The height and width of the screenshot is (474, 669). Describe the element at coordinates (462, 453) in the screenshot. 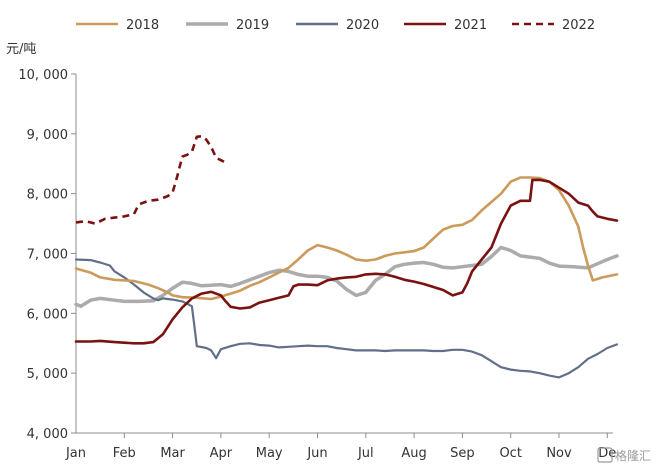

I see `x-tick-label: Sep` at that location.